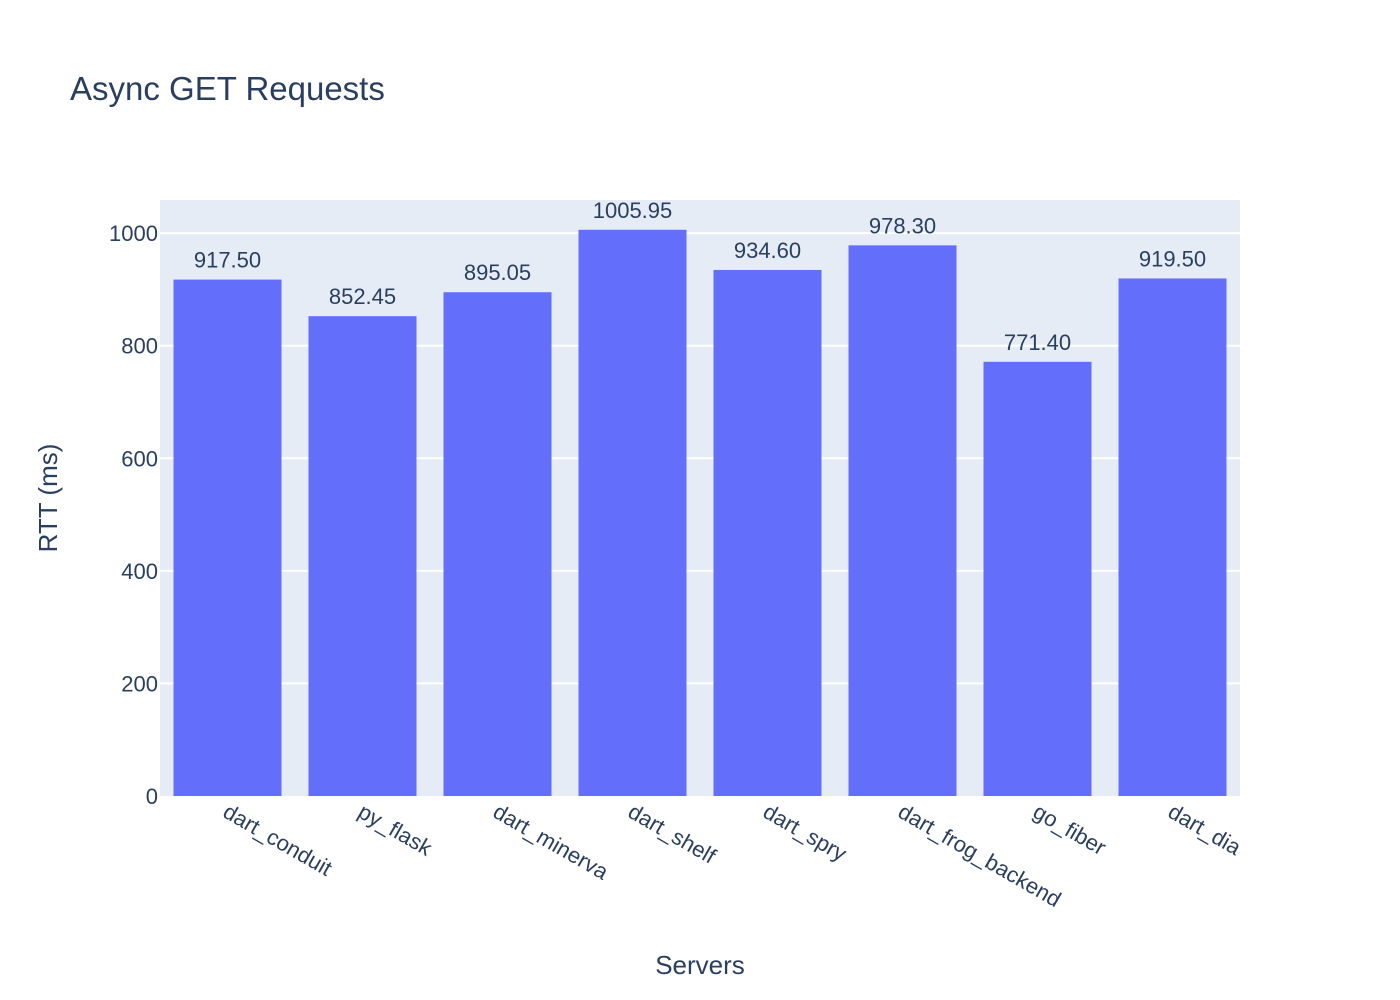  What do you see at coordinates (672, 834) in the screenshot?
I see `x-tick-label: dart_shelf` at bounding box center [672, 834].